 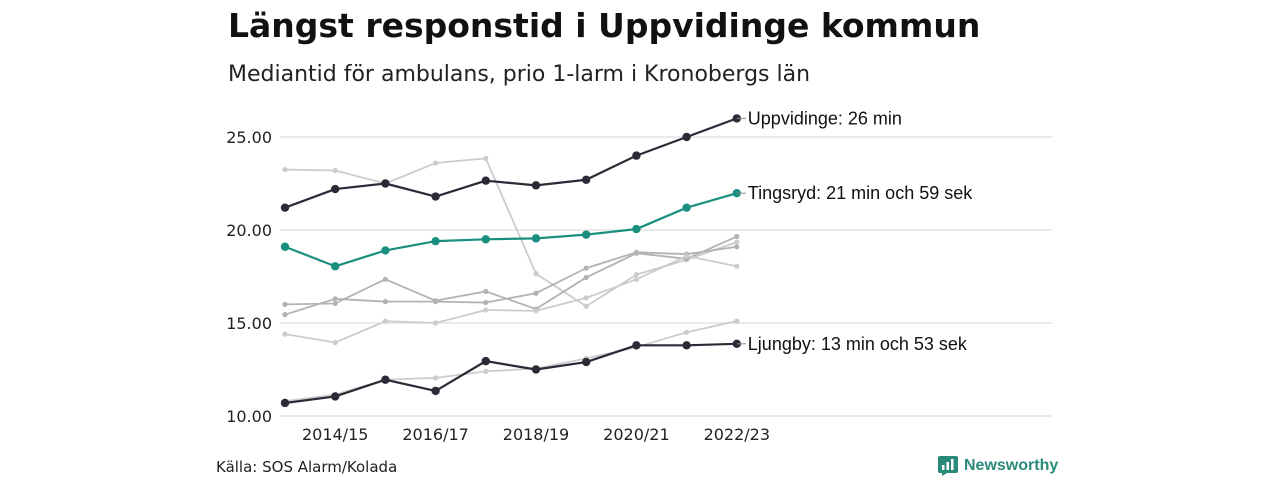 I want to click on brand-name: Newsworthy, so click(x=1011, y=465).